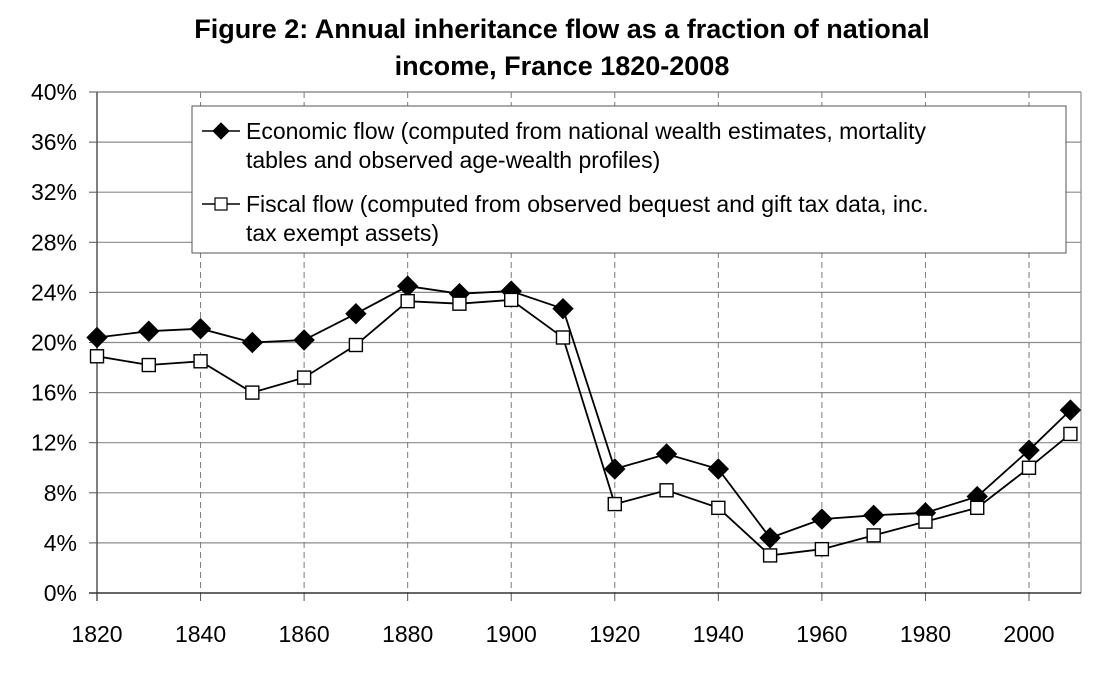 This screenshot has height=675, width=1104. Describe the element at coordinates (925, 634) in the screenshot. I see `x-tick-label: 1980` at that location.